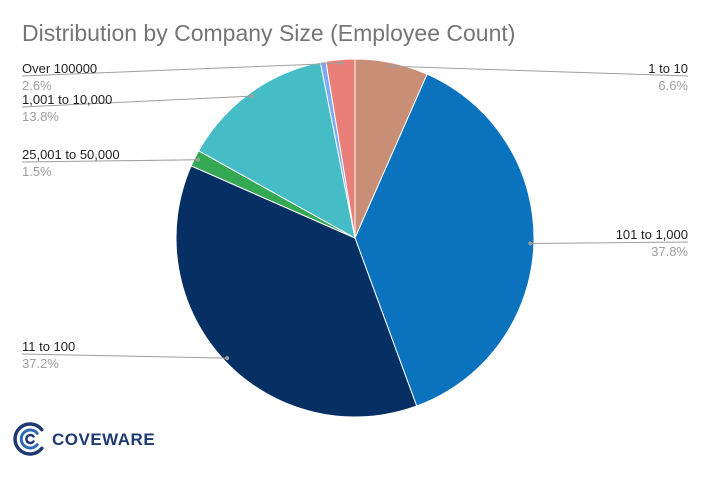 The image size is (710, 482). What do you see at coordinates (28, 439) in the screenshot?
I see `coveware-logo-icon` at bounding box center [28, 439].